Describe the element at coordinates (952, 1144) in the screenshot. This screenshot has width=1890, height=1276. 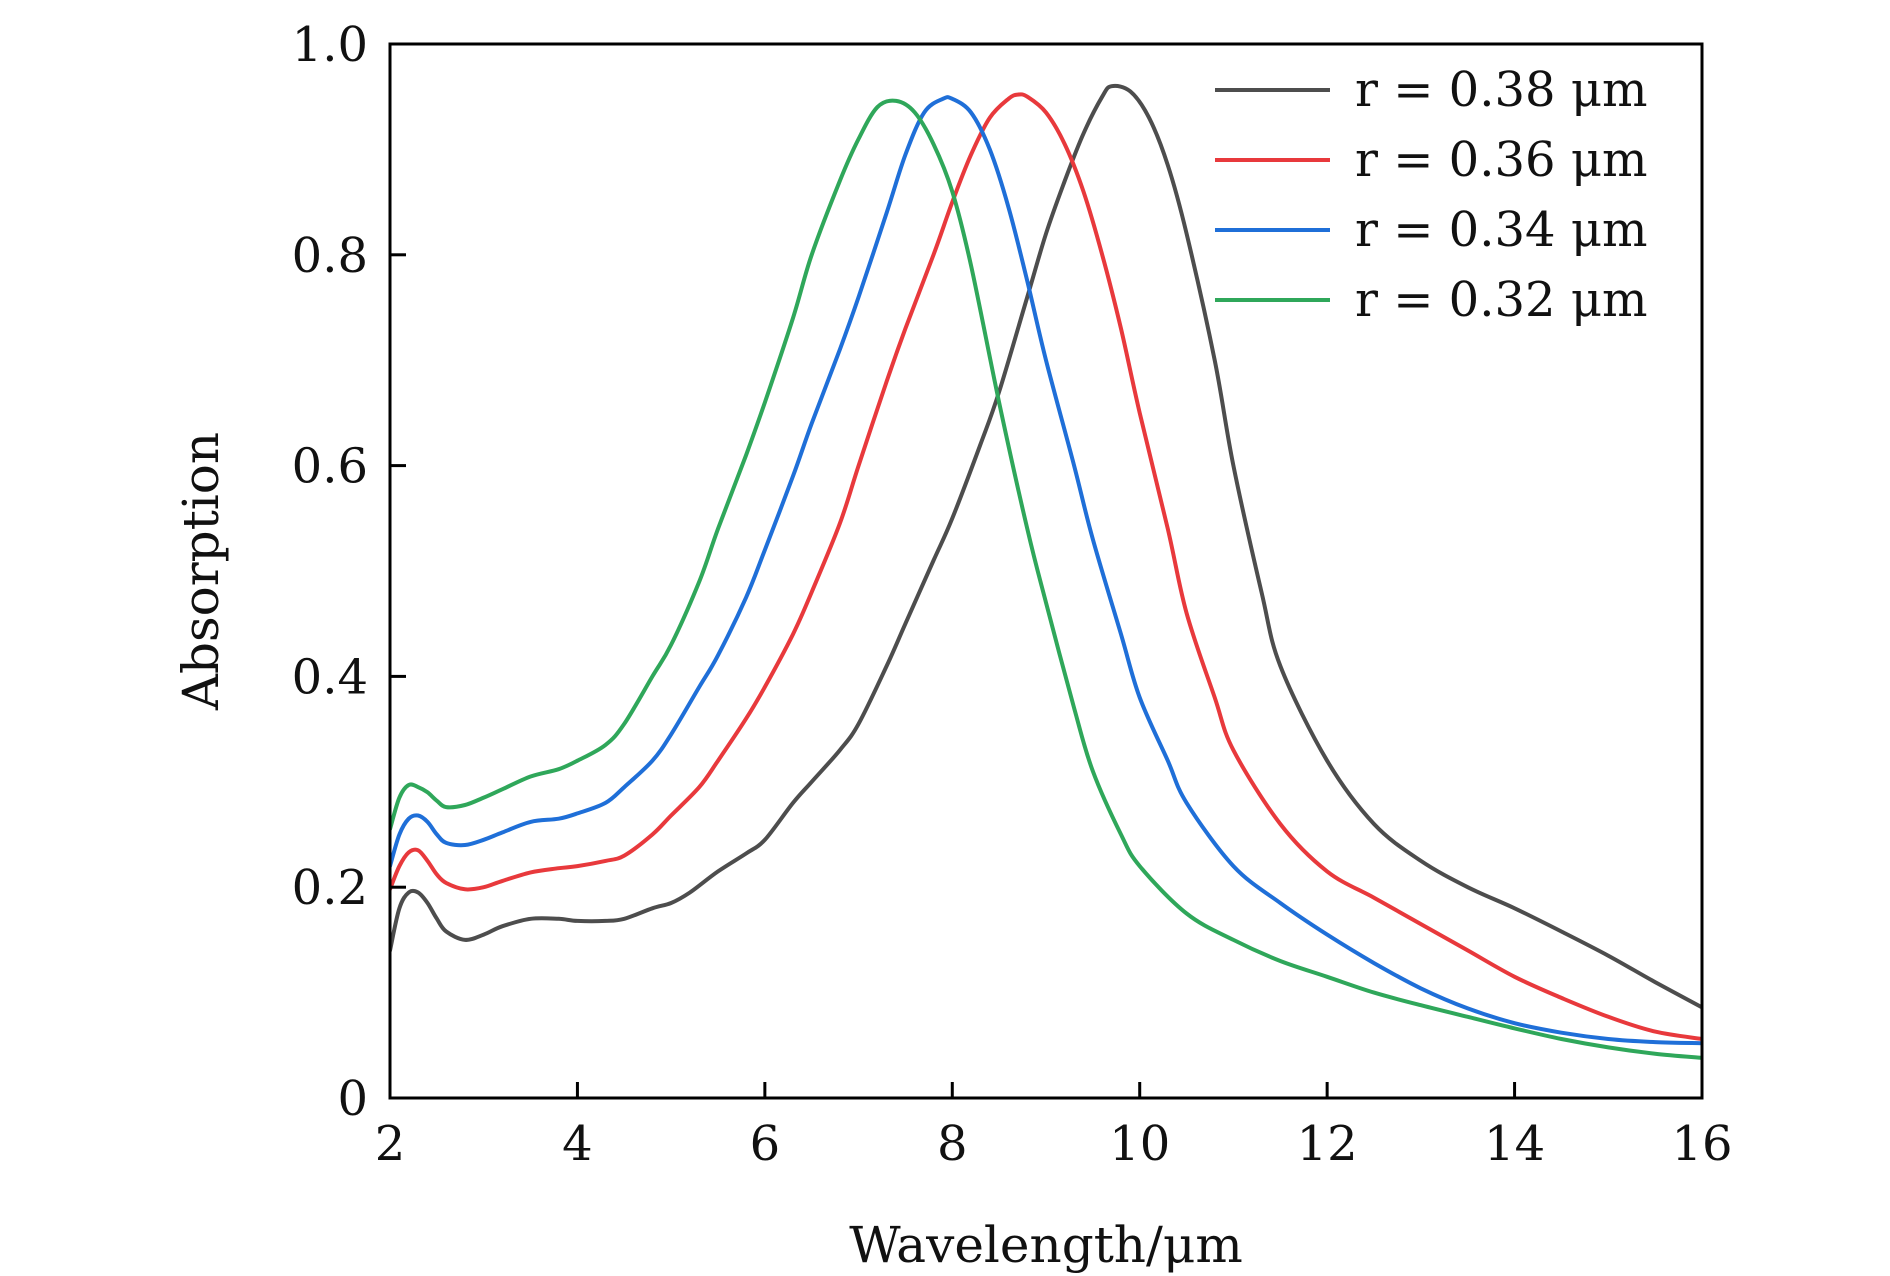
I see `x-tick-label: 8` at that location.